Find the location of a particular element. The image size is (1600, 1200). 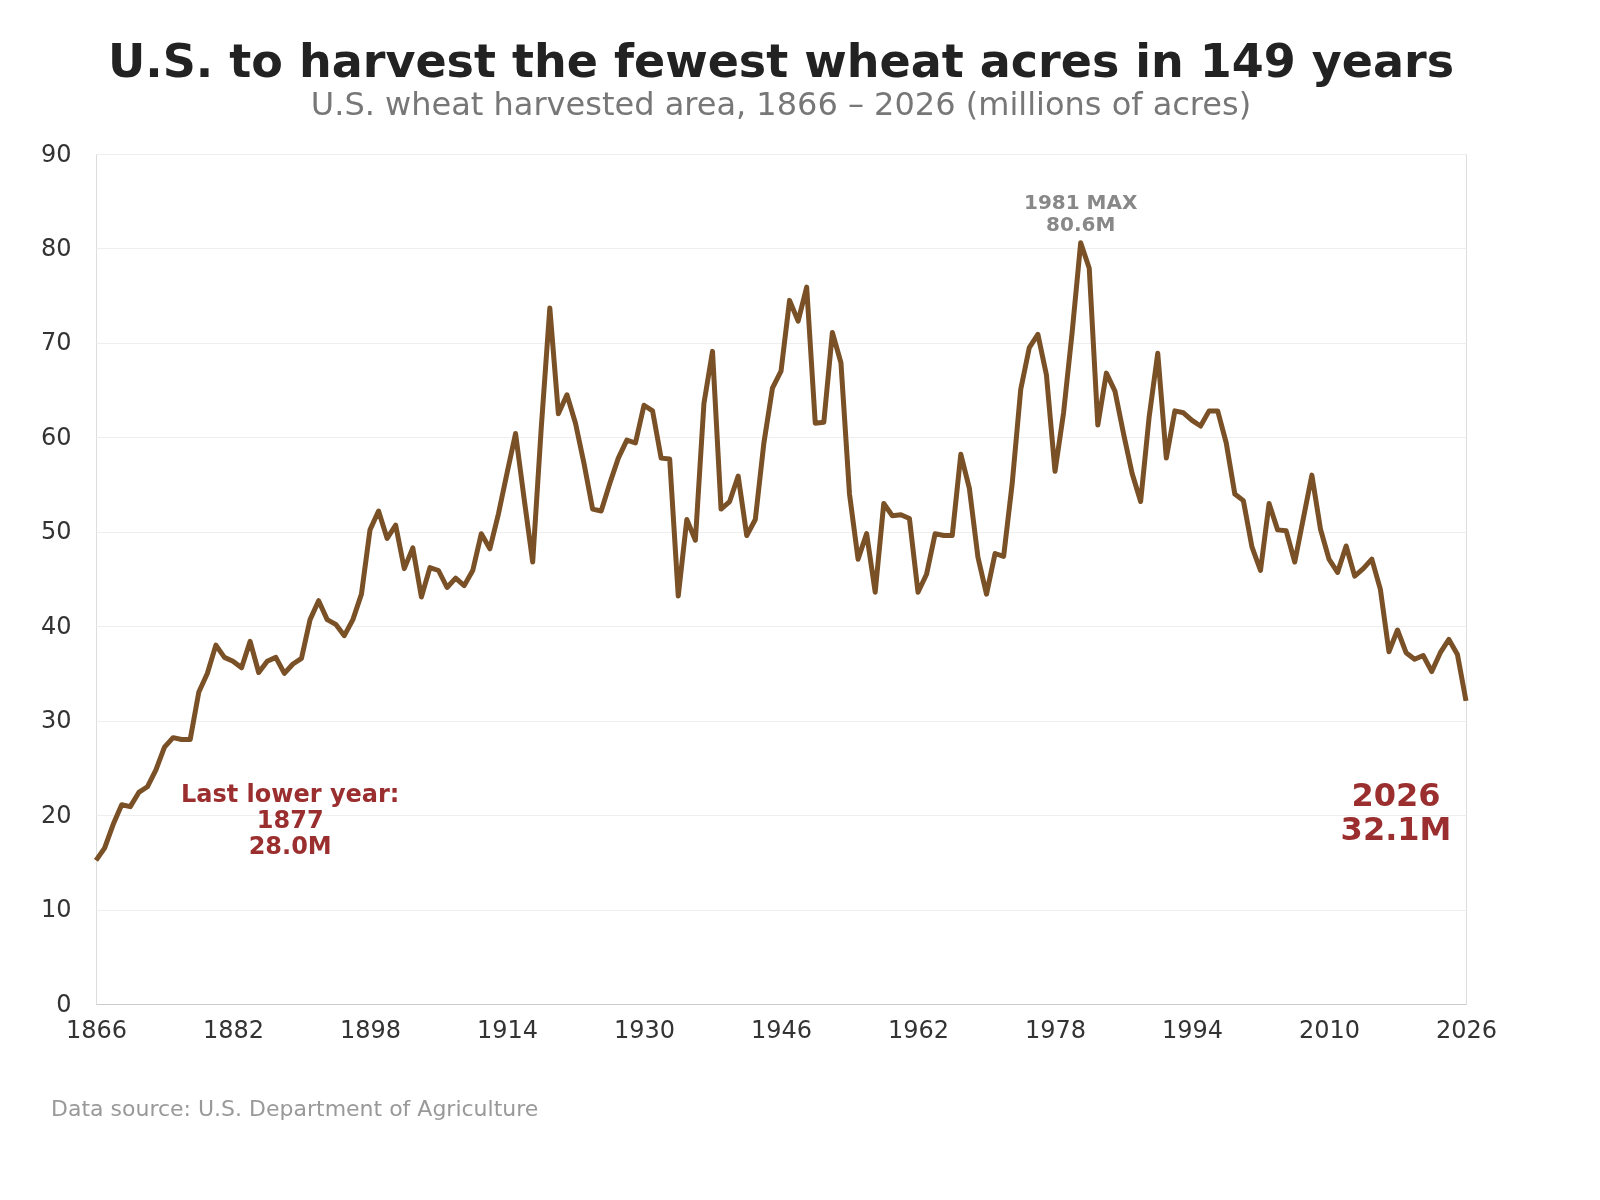

chart-subtitle: U.S. wheat harvested area, 1866 – 2026 (millions of acres) is located at coordinates (781, 104).